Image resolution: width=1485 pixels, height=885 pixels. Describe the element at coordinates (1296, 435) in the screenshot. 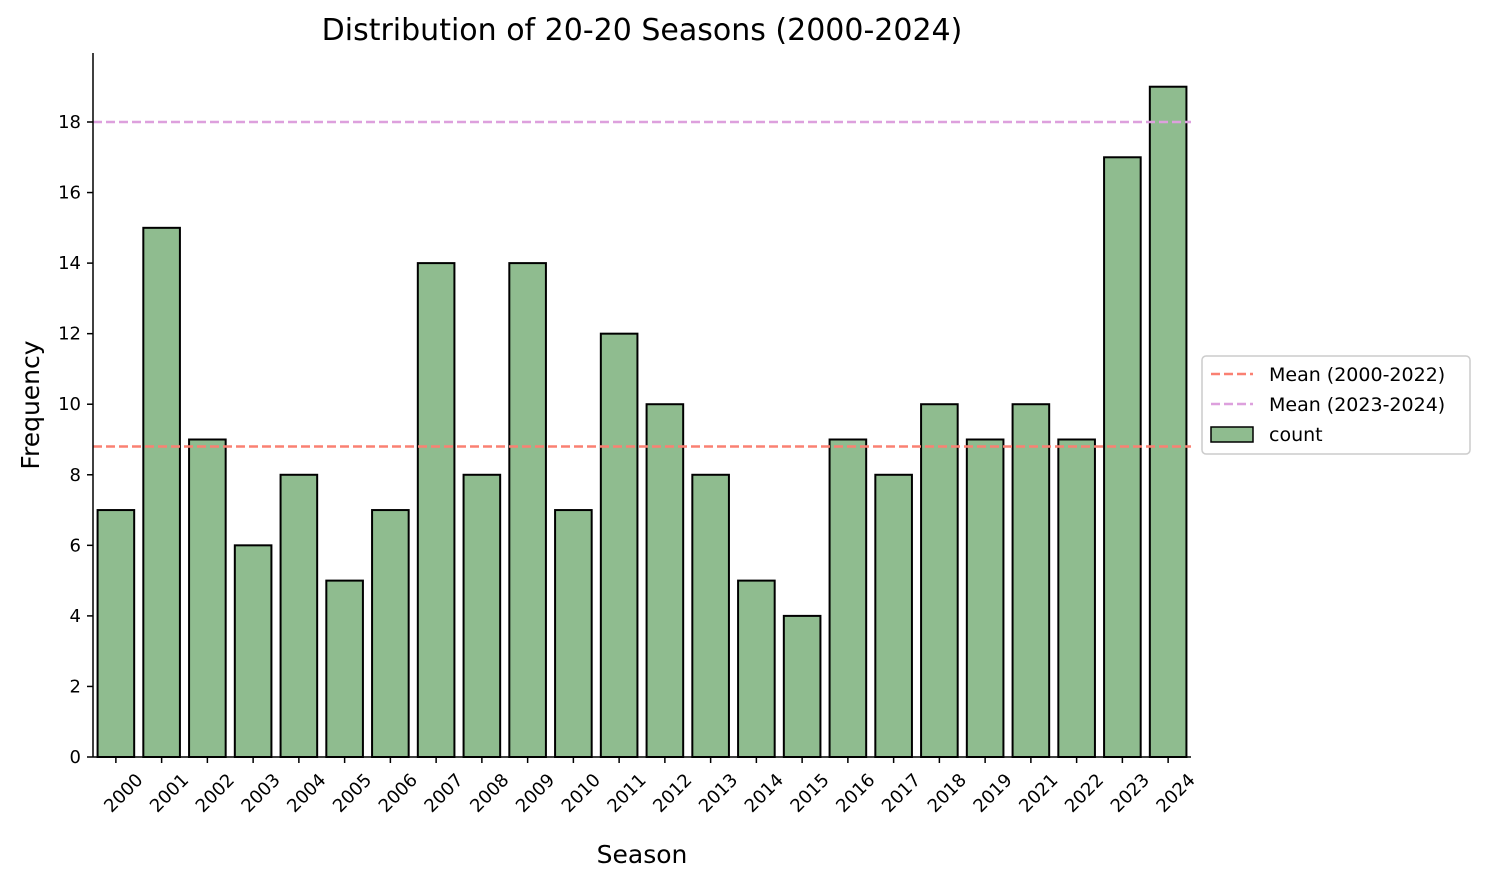

I see `legend-label: count` at that location.